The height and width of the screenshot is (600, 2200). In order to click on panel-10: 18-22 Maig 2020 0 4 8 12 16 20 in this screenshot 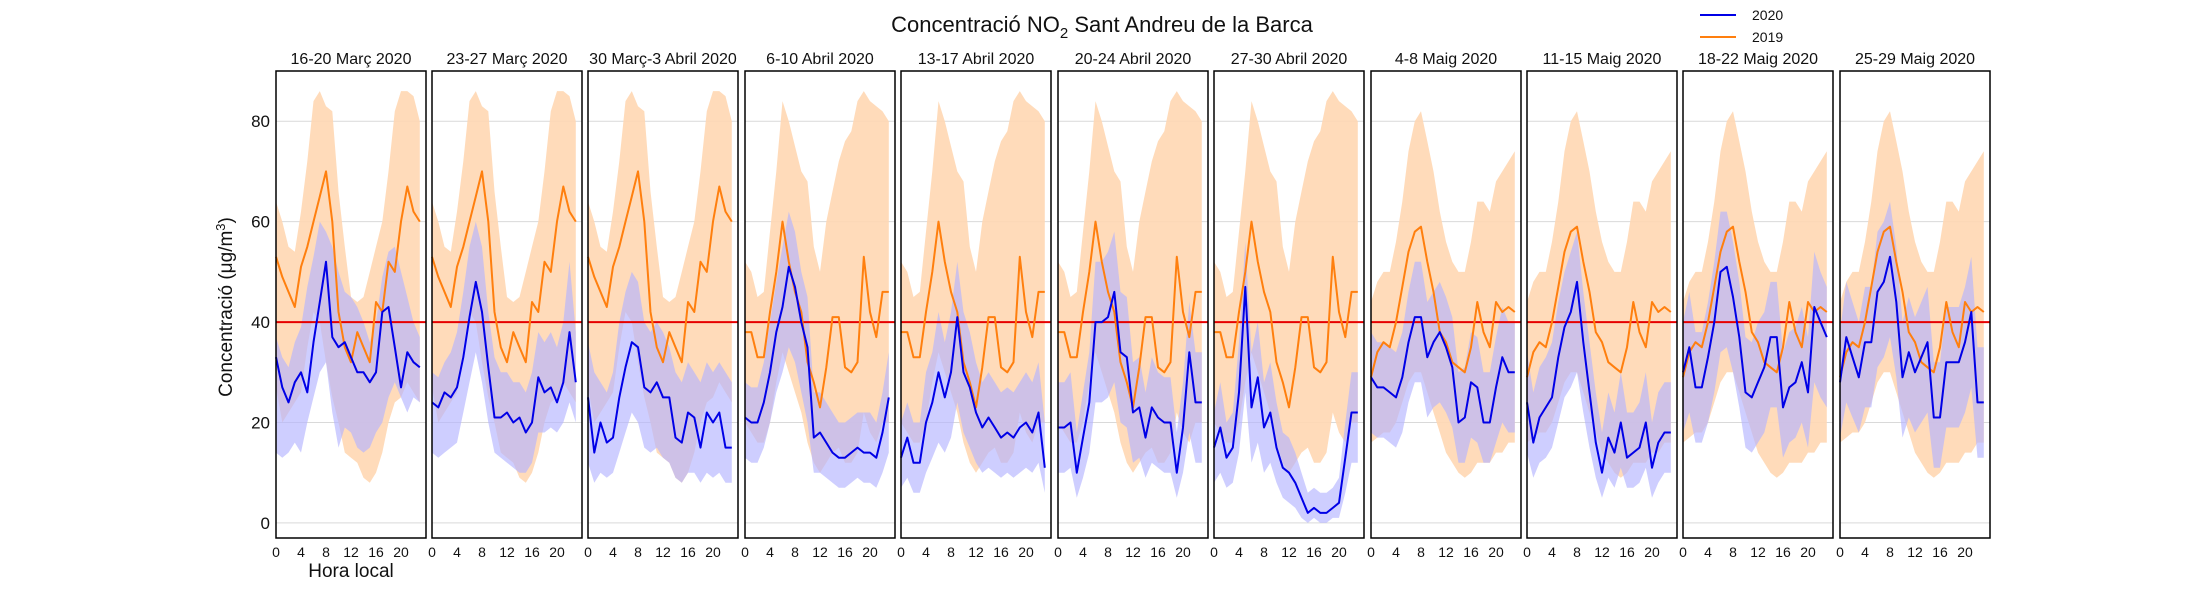, I will do `click(1756, 305)`.